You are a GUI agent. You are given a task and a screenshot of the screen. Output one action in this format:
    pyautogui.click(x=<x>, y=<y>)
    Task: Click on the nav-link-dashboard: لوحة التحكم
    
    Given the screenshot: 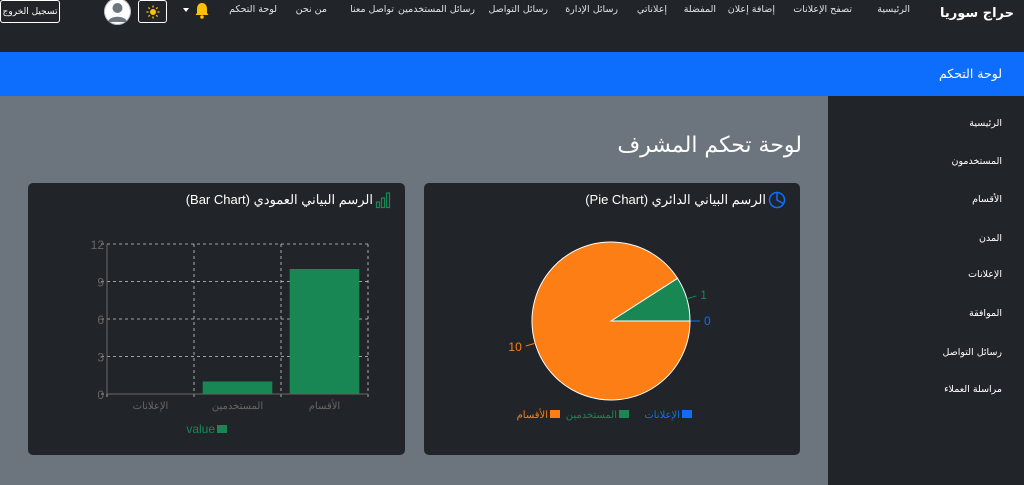 What is the action you would take?
    pyautogui.click(x=253, y=9)
    